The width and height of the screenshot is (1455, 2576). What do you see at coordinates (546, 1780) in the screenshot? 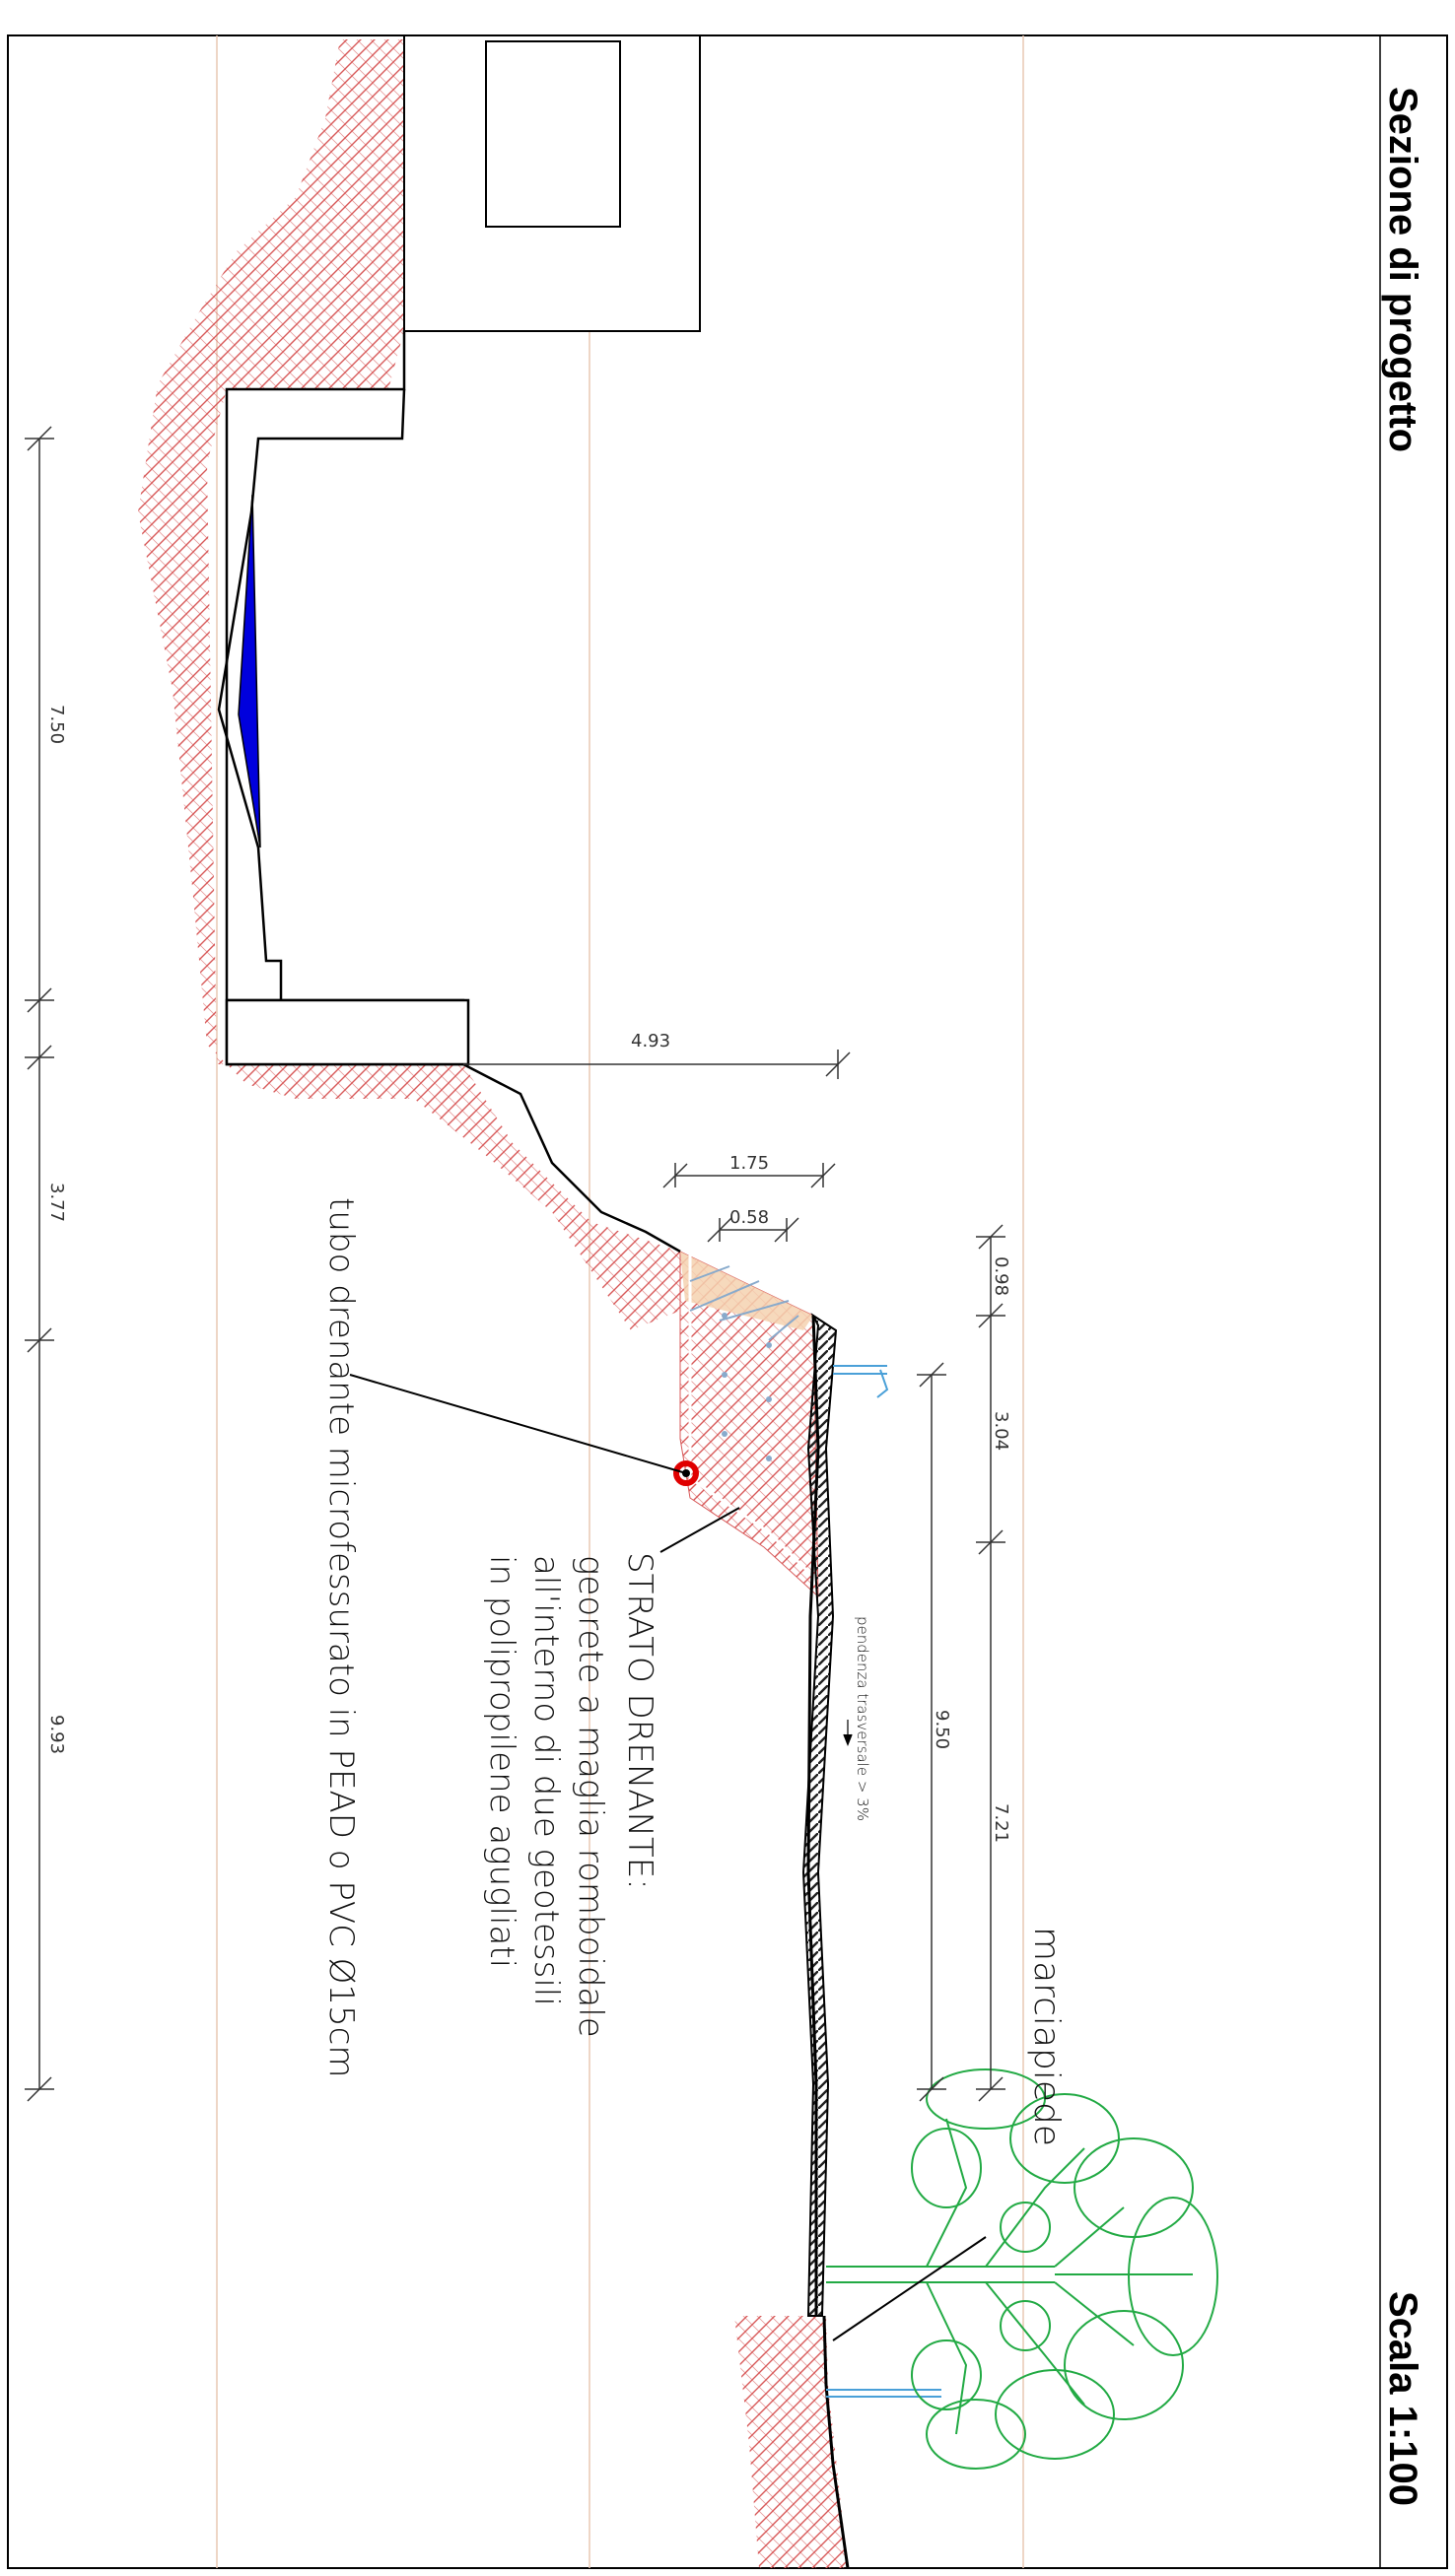
I see `drain-layer-line-2: all'interno di due geotessili` at bounding box center [546, 1780].